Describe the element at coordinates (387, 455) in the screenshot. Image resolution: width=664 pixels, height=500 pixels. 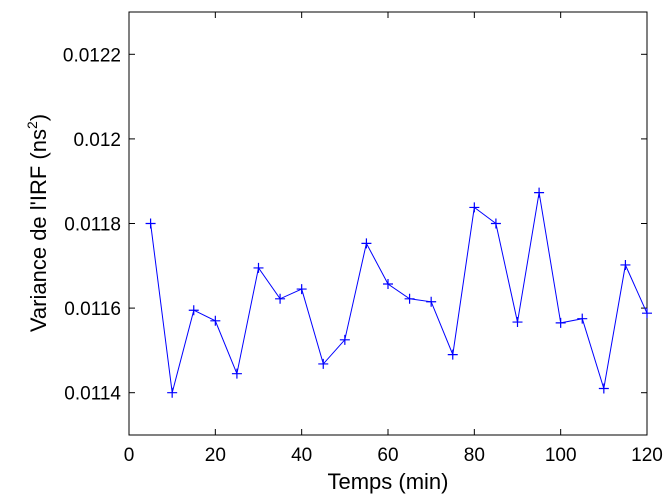
I see `x-tick-label: 60` at that location.